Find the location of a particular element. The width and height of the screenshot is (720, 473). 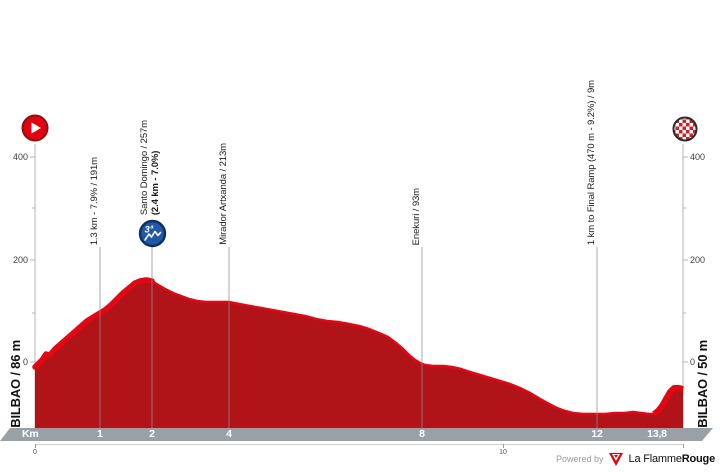

waypoint-label: Santo Domingo / 257m (2.4 km - 7.0%) is located at coordinates (150, 167).